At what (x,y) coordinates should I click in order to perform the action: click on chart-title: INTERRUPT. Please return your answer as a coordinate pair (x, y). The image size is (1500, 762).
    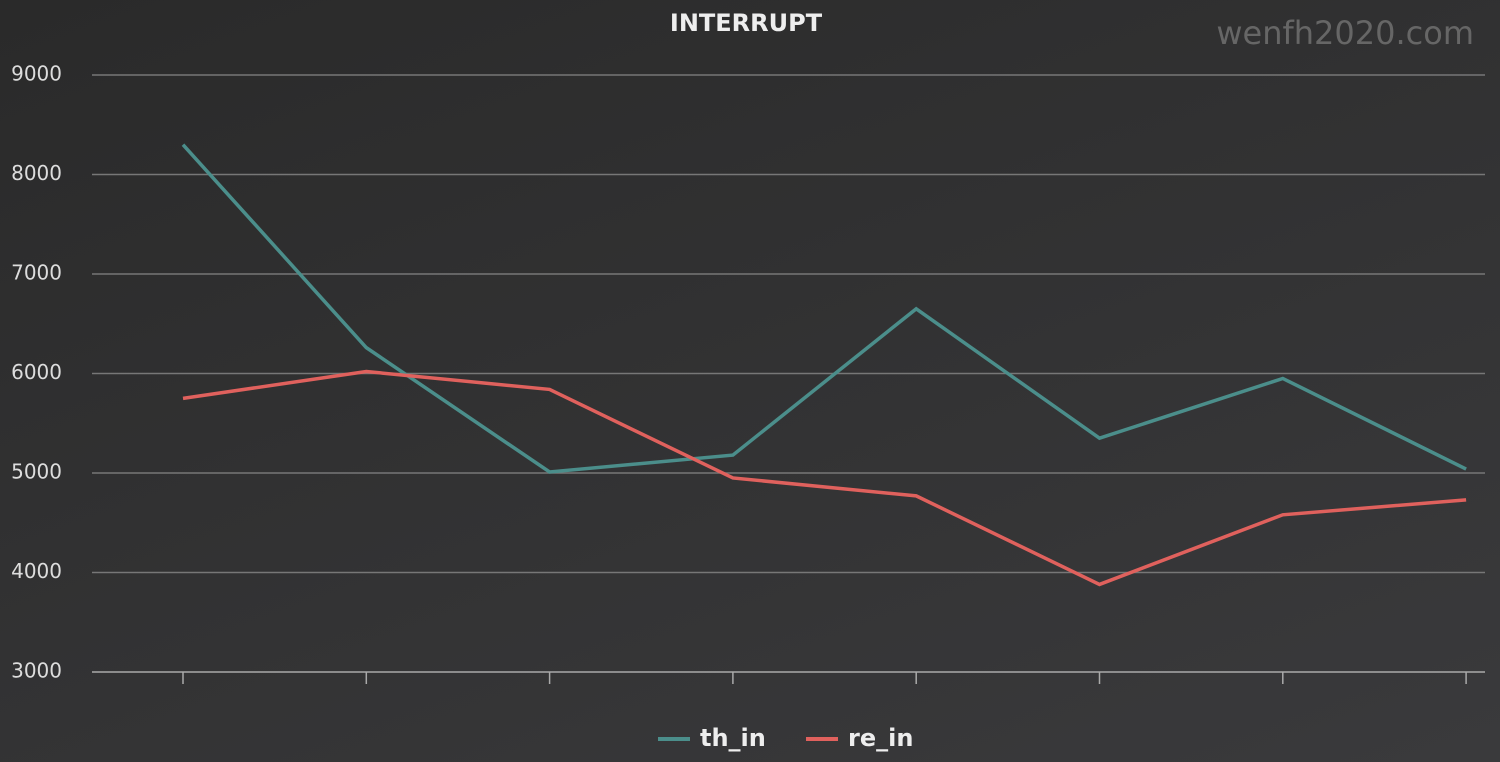
    Looking at the image, I should click on (746, 23).